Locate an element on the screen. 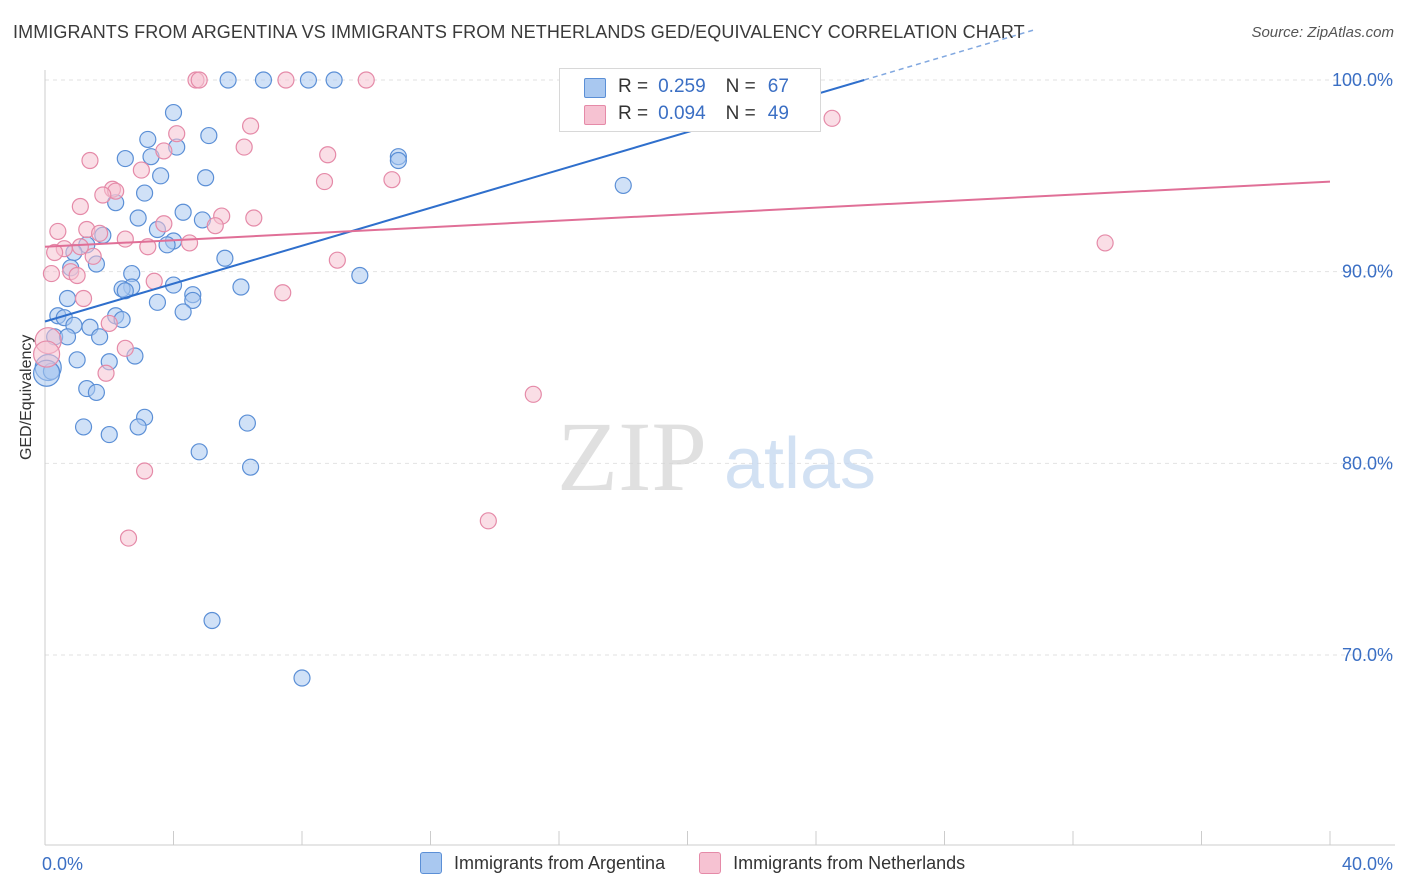 This screenshot has width=1406, height=892. watermark: ZIP atlas is located at coordinates (716, 456).